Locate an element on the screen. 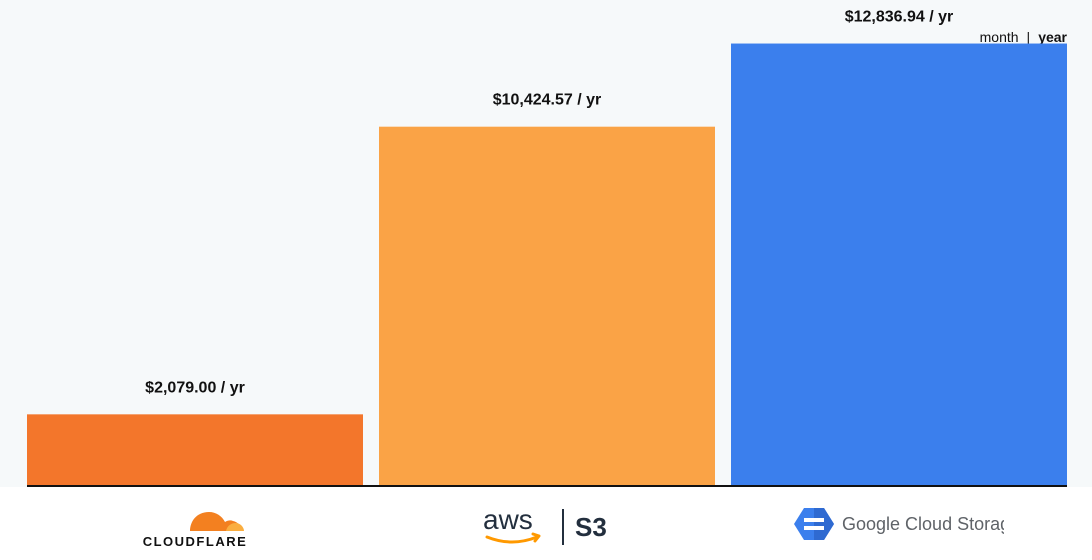 The width and height of the screenshot is (1092, 560). bar-cloudflare is located at coordinates (195, 450).